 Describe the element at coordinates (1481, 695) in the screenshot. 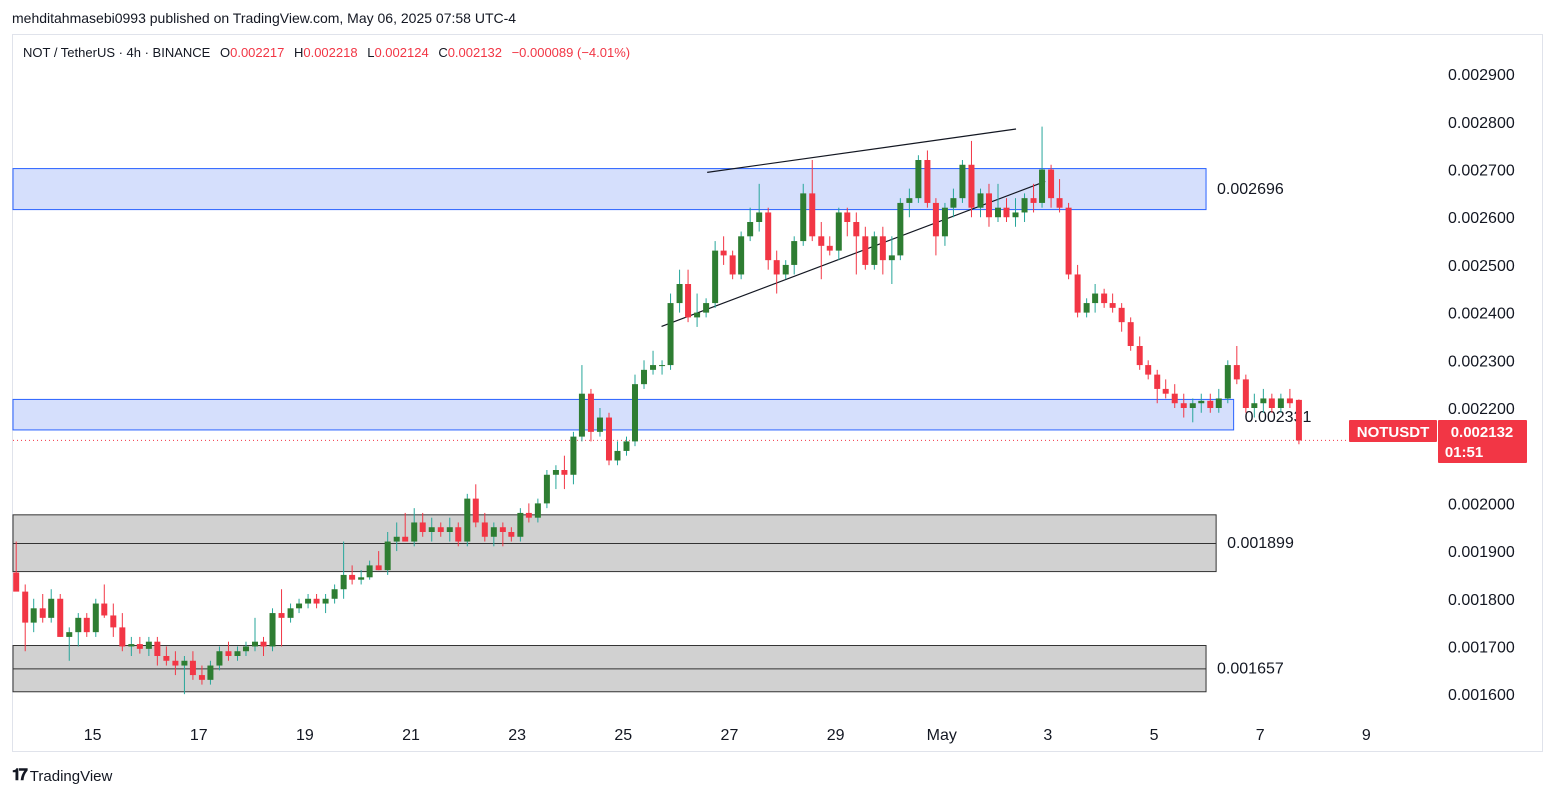

I see `y-tick-label-12: 0.001600` at that location.